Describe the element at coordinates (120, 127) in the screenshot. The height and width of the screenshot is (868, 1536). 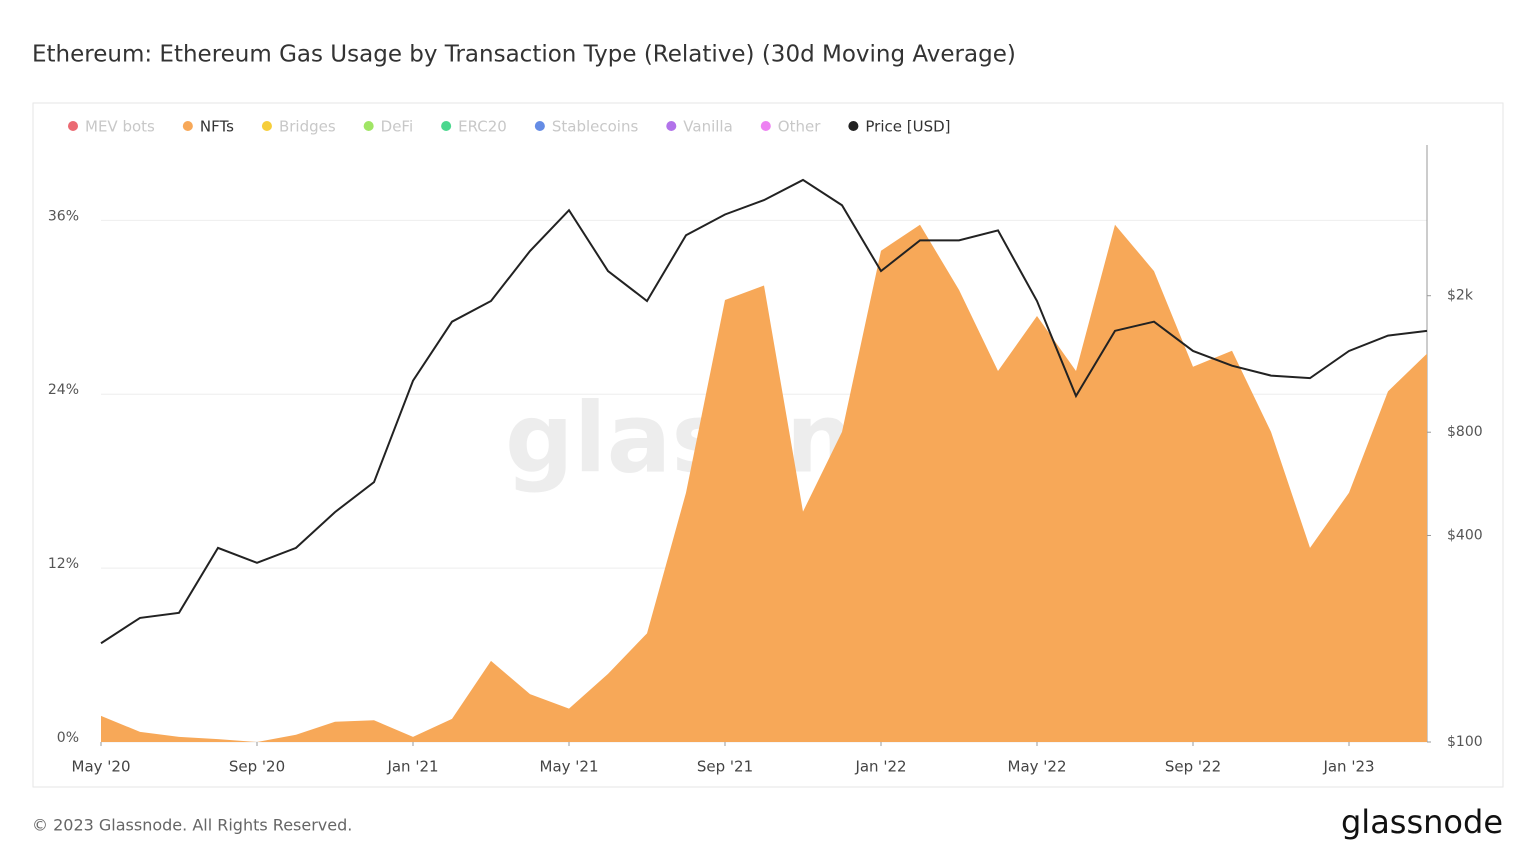
I see `legend-label: MEV bots` at that location.